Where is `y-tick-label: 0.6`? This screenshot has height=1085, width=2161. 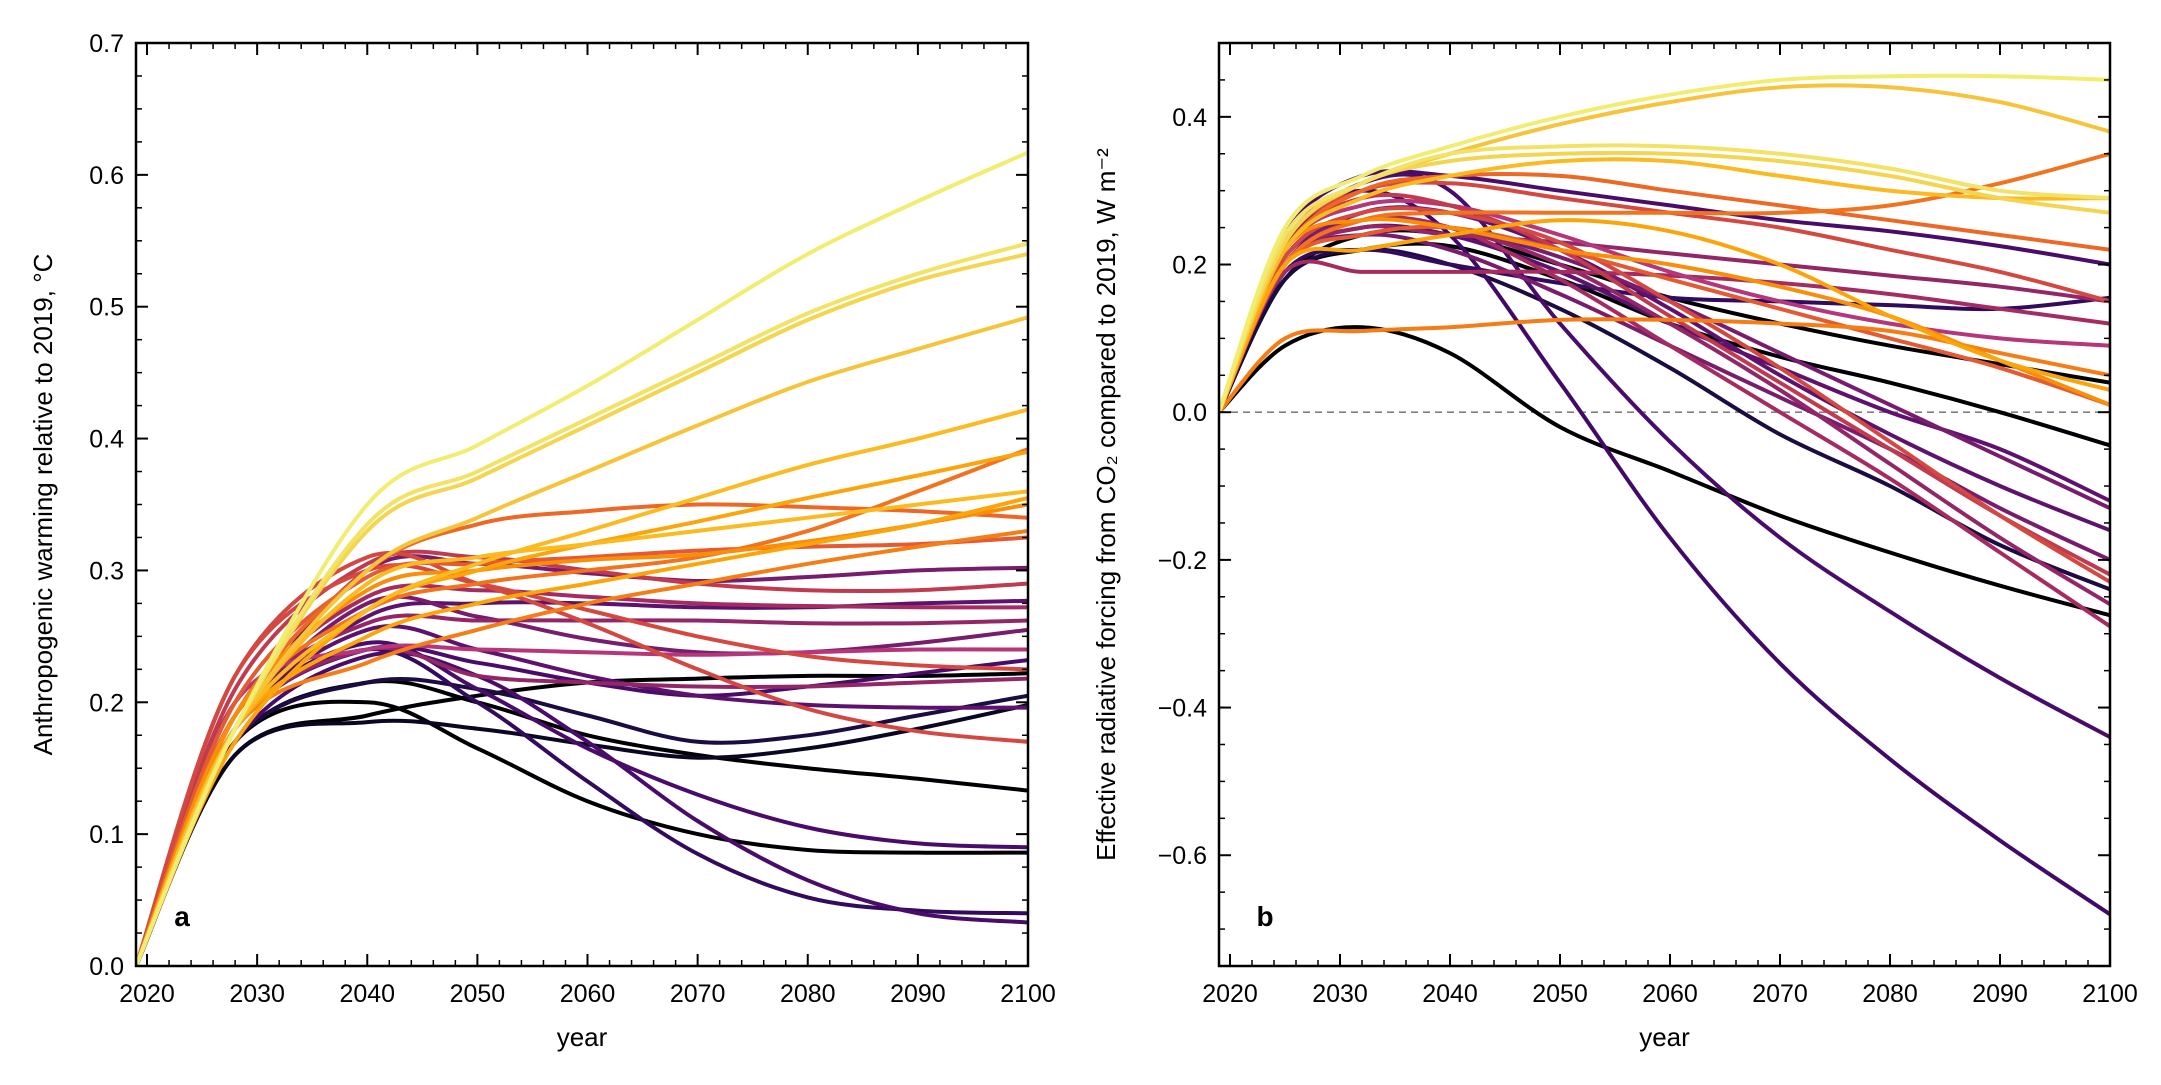 y-tick-label: 0.6 is located at coordinates (106, 176).